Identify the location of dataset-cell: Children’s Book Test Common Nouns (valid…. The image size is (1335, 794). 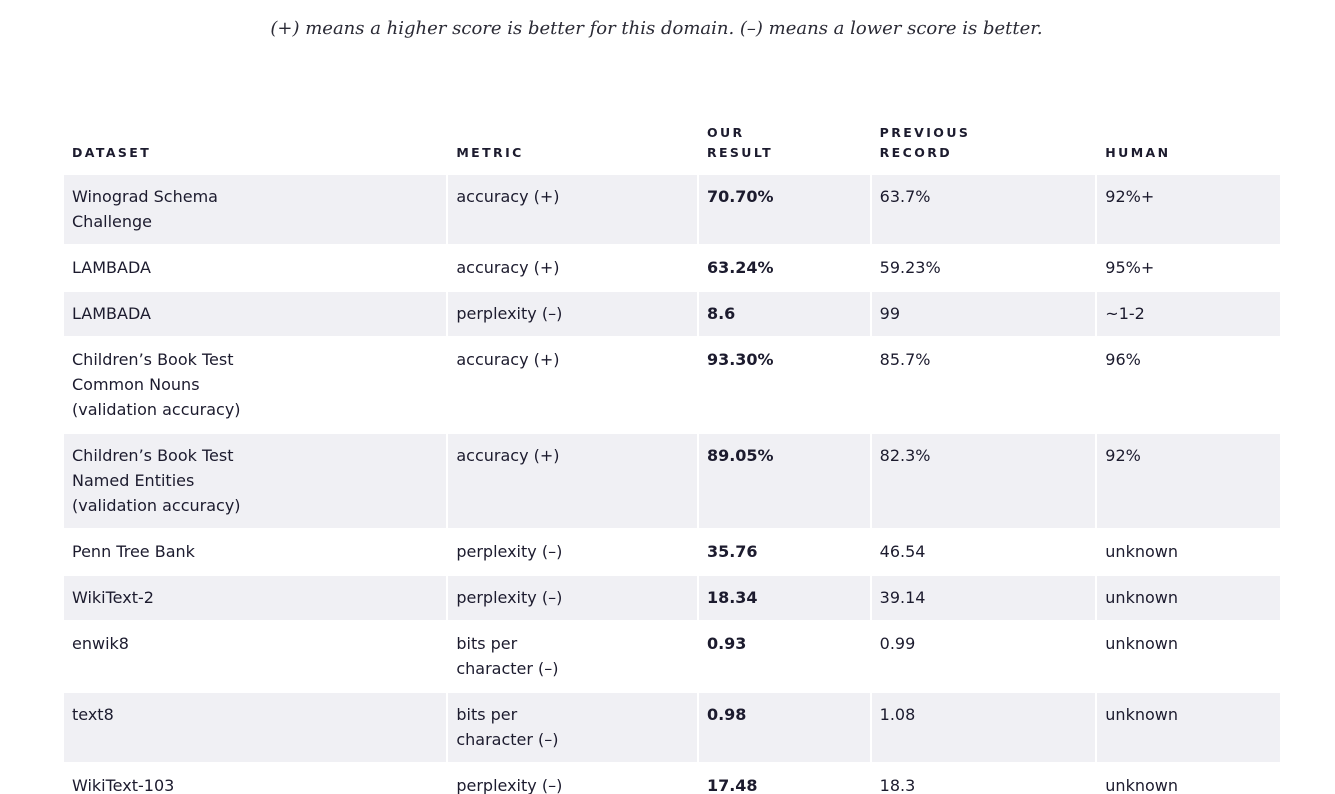
(156, 384).